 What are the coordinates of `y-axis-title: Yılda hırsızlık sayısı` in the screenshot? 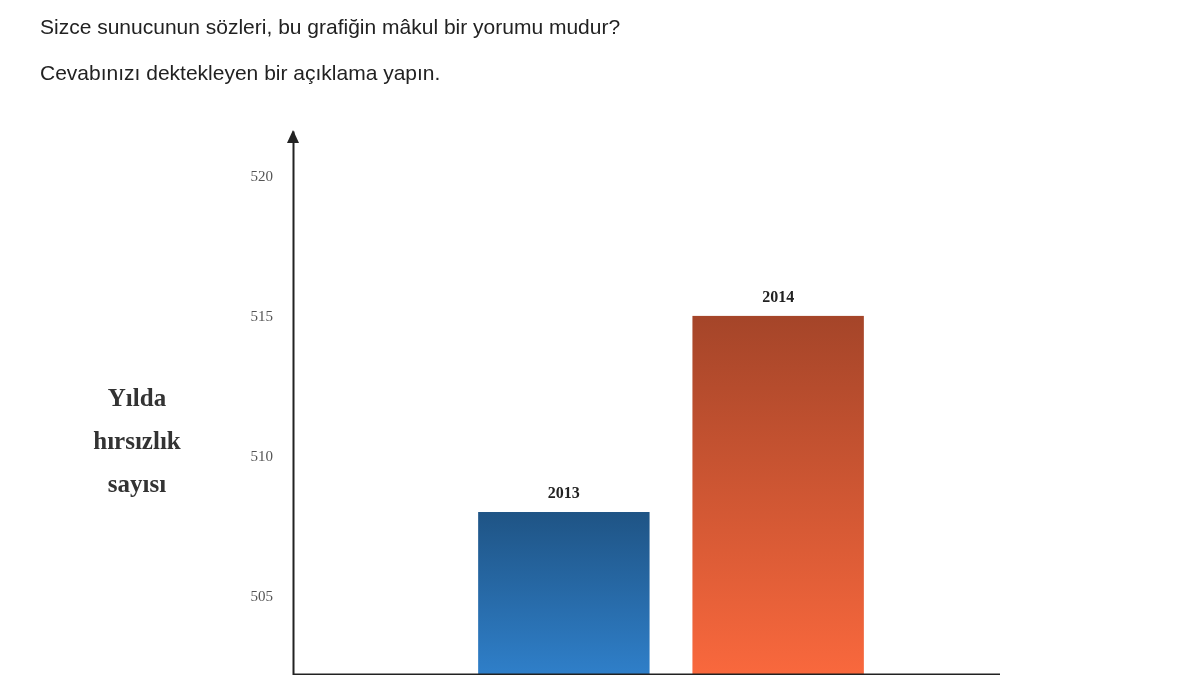 It's located at (137, 440).